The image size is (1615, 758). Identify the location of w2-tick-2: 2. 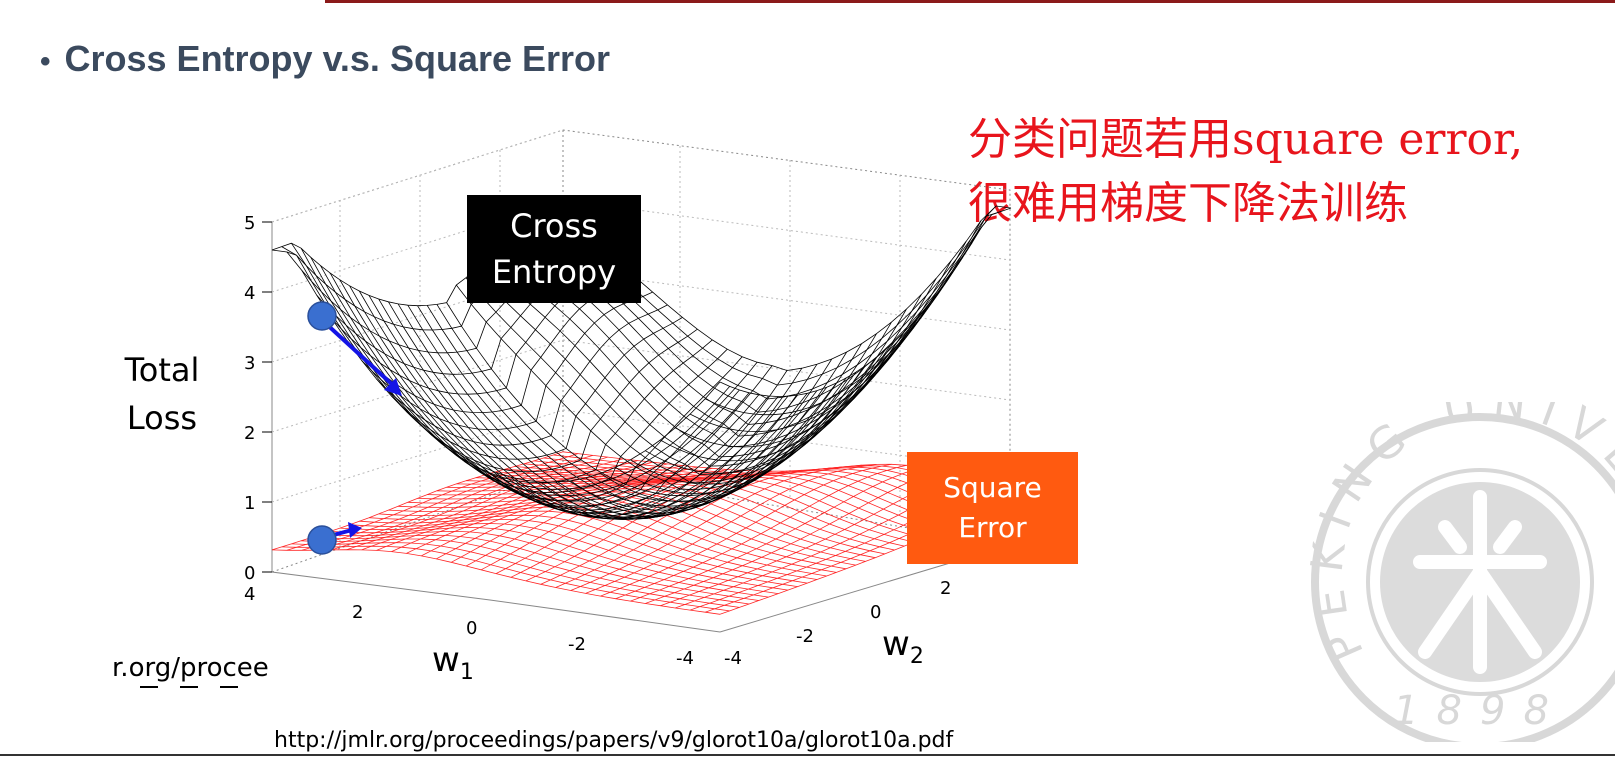
(945, 588).